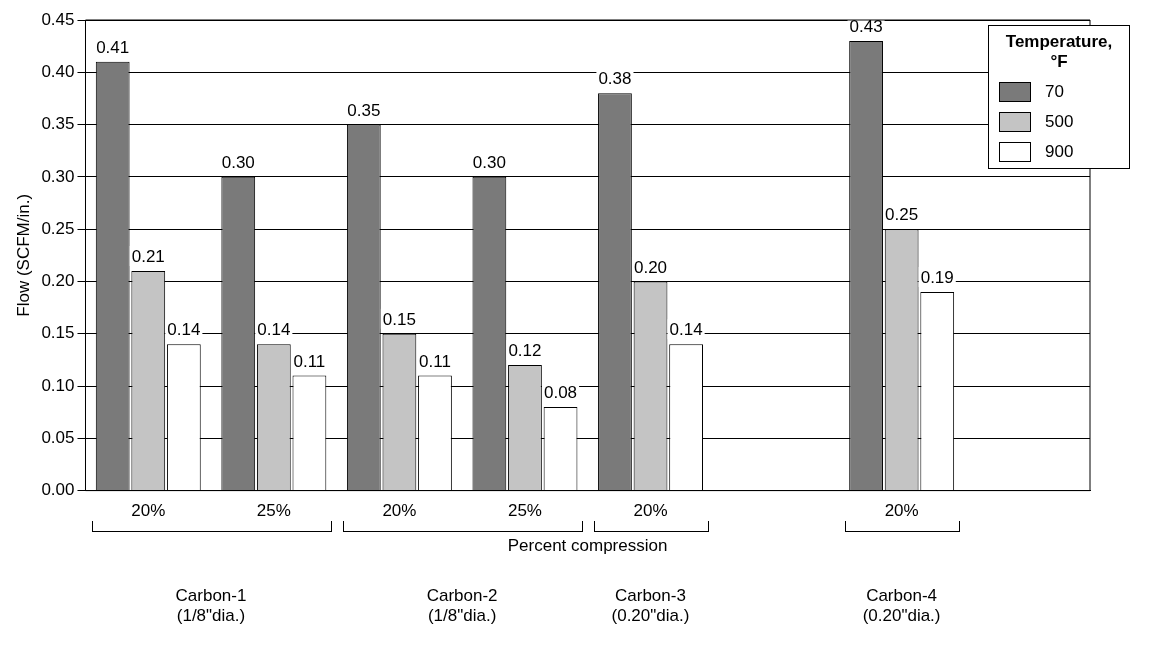 The height and width of the screenshot is (660, 1155). Describe the element at coordinates (650, 267) in the screenshot. I see `data-label: 0.20` at that location.